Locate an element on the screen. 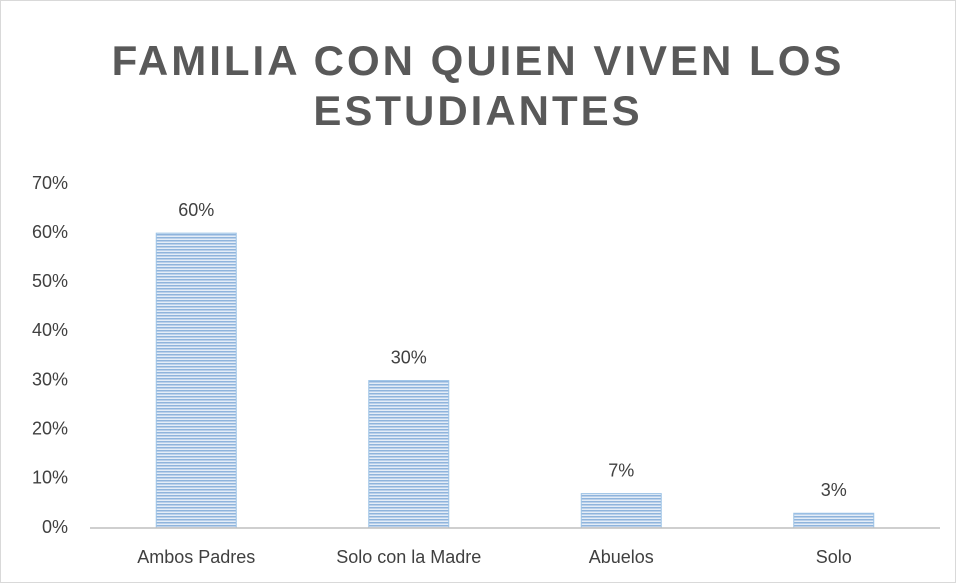 This screenshot has height=583, width=956. data-label: 7% is located at coordinates (621, 470).